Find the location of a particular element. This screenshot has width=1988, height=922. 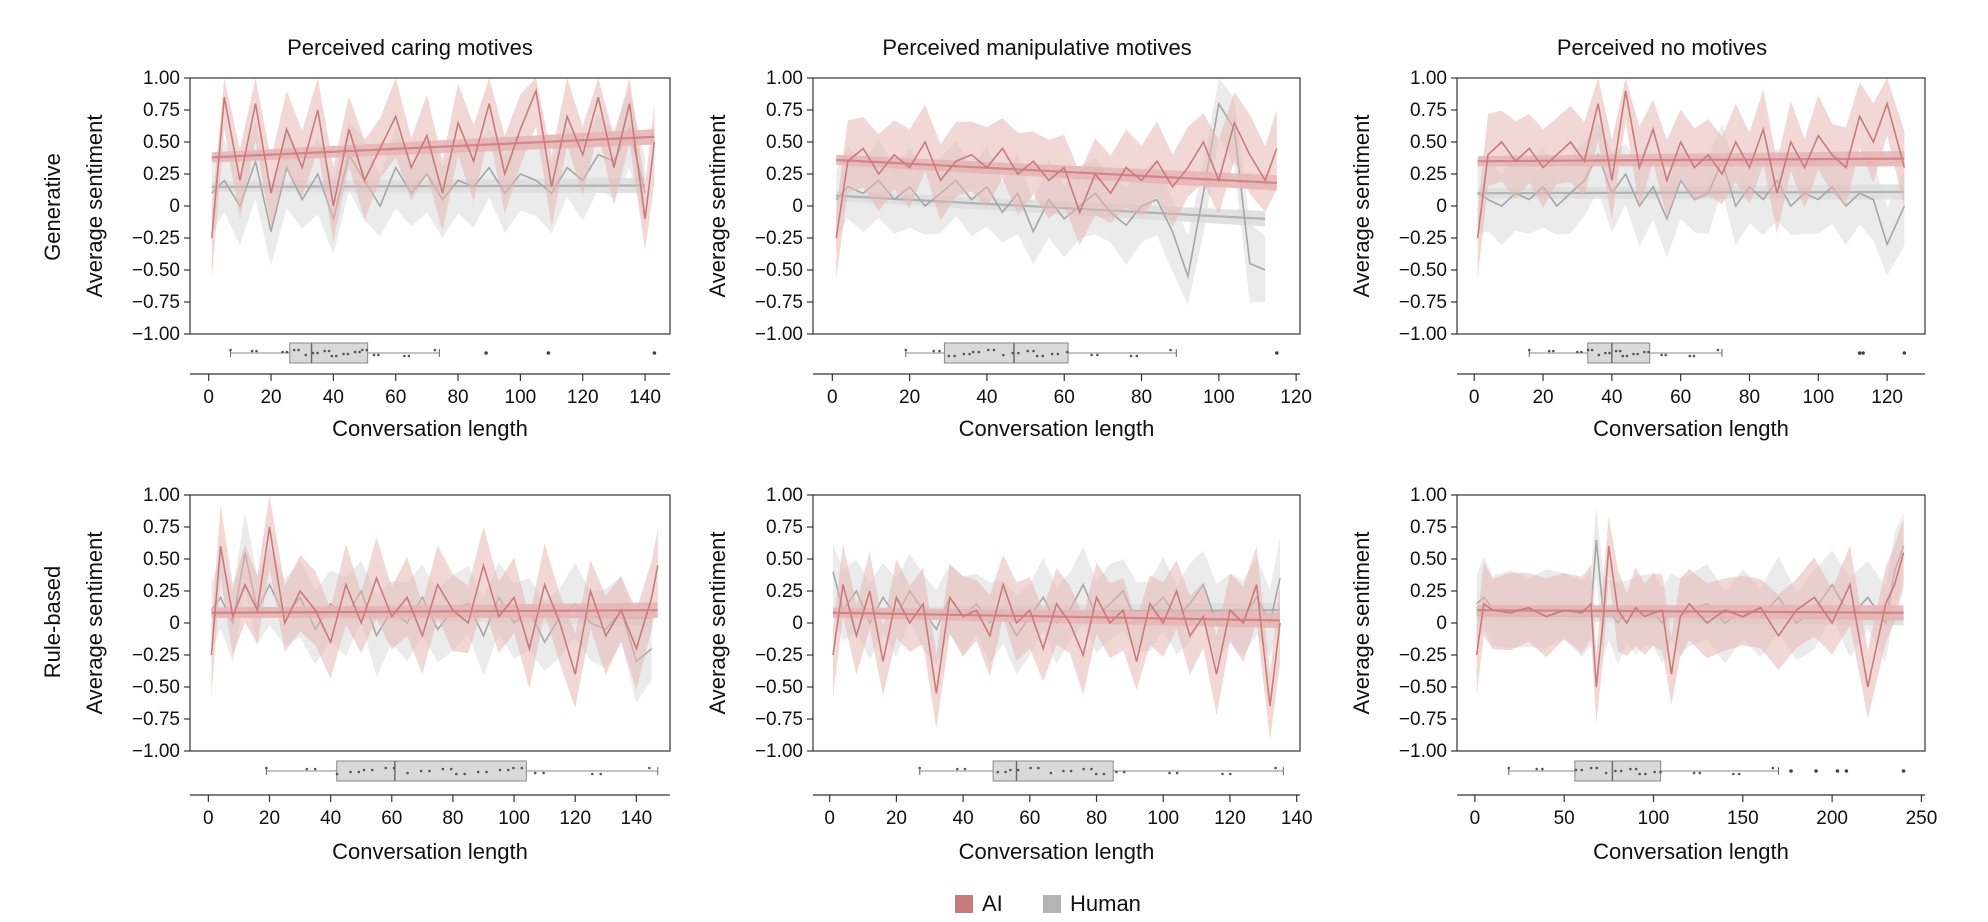

plot-area is located at coordinates (433, 178).